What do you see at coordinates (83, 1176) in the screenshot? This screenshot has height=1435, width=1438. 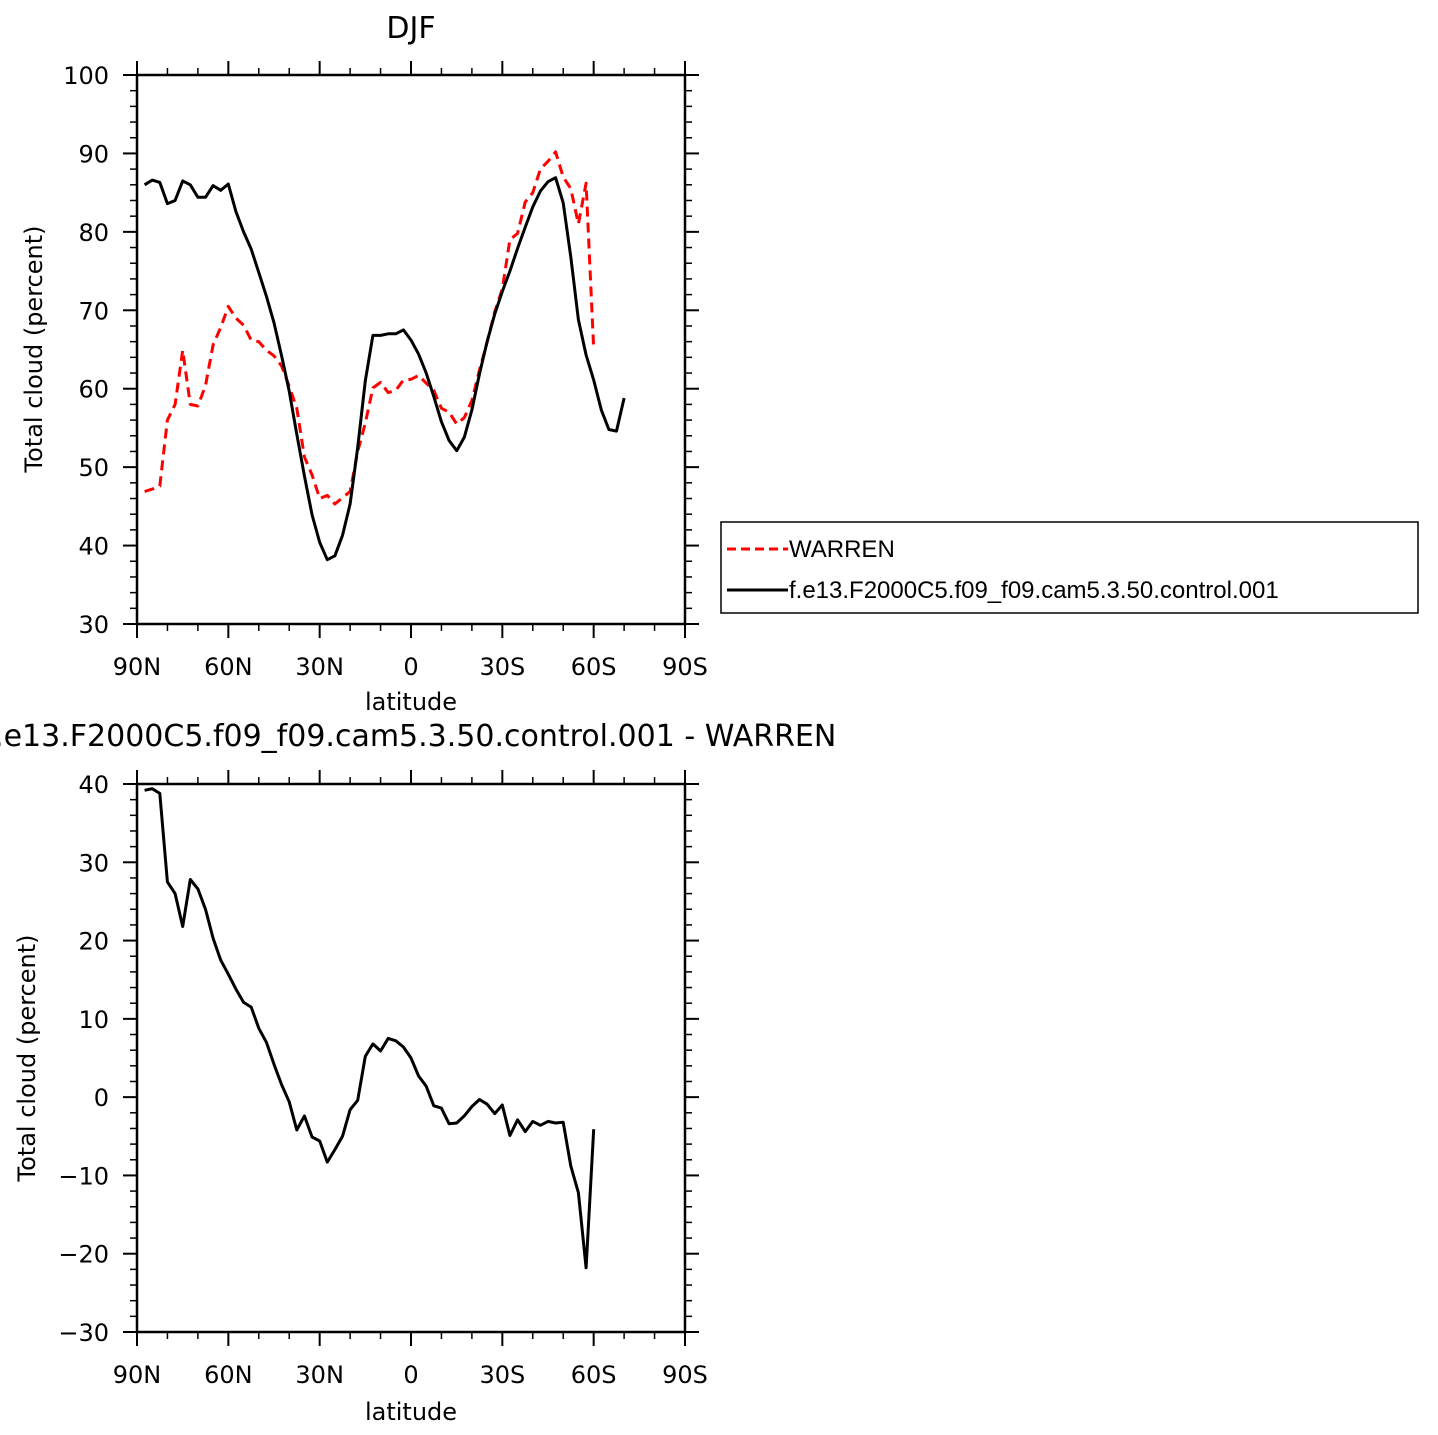 I see `y-tick-label: −10` at bounding box center [83, 1176].